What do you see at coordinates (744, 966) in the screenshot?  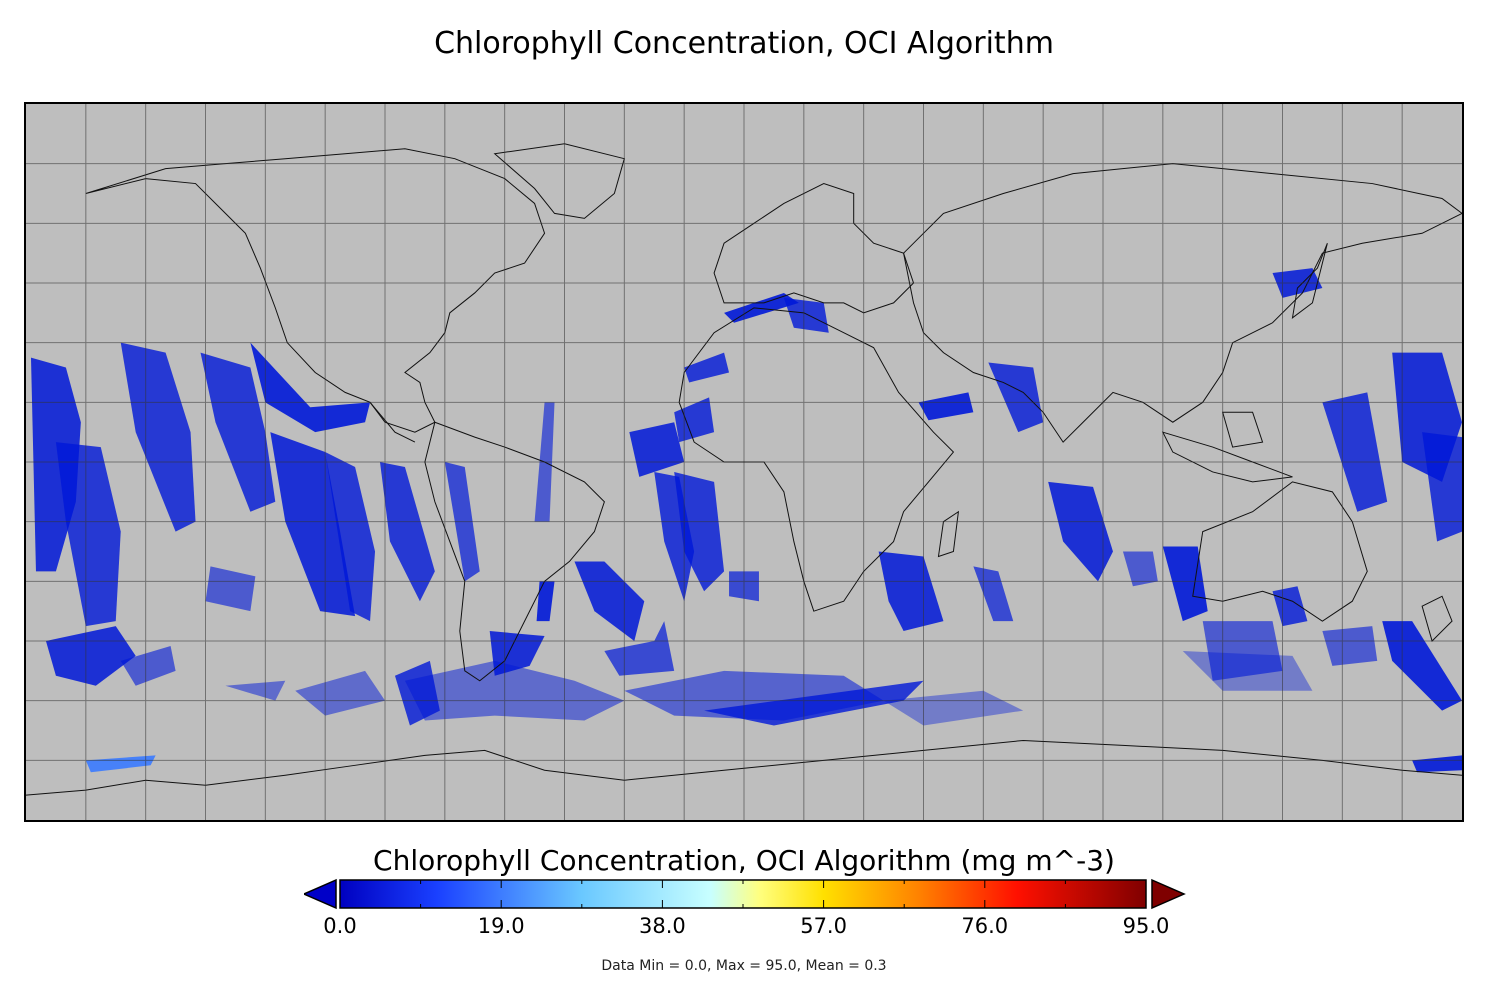 I see `data-stats: Data Min = 0.0, Max = 95.0, Mean = 0.3` at bounding box center [744, 966].